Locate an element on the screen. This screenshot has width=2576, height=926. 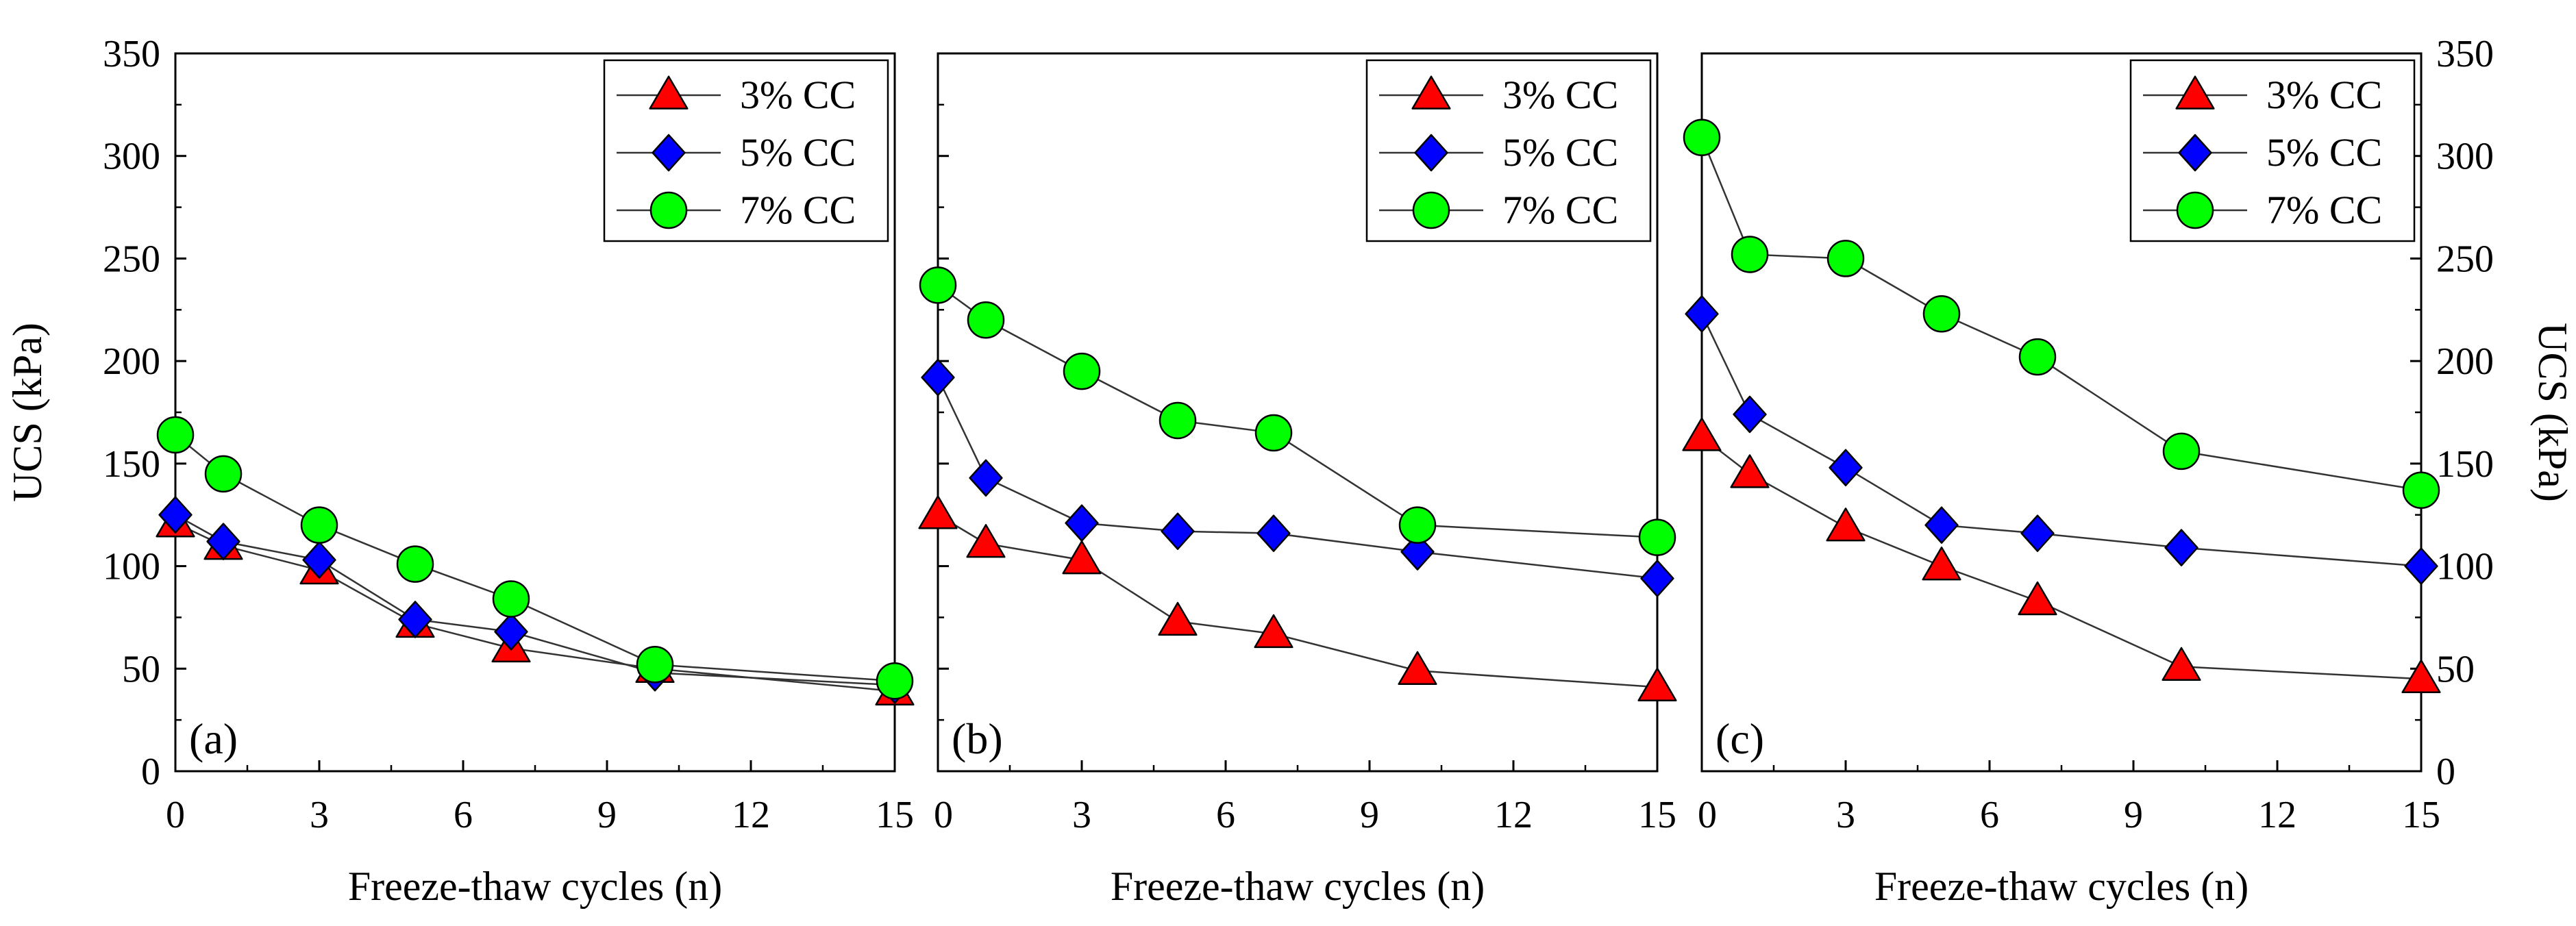
y-tick-label: 150 is located at coordinates (131, 464).